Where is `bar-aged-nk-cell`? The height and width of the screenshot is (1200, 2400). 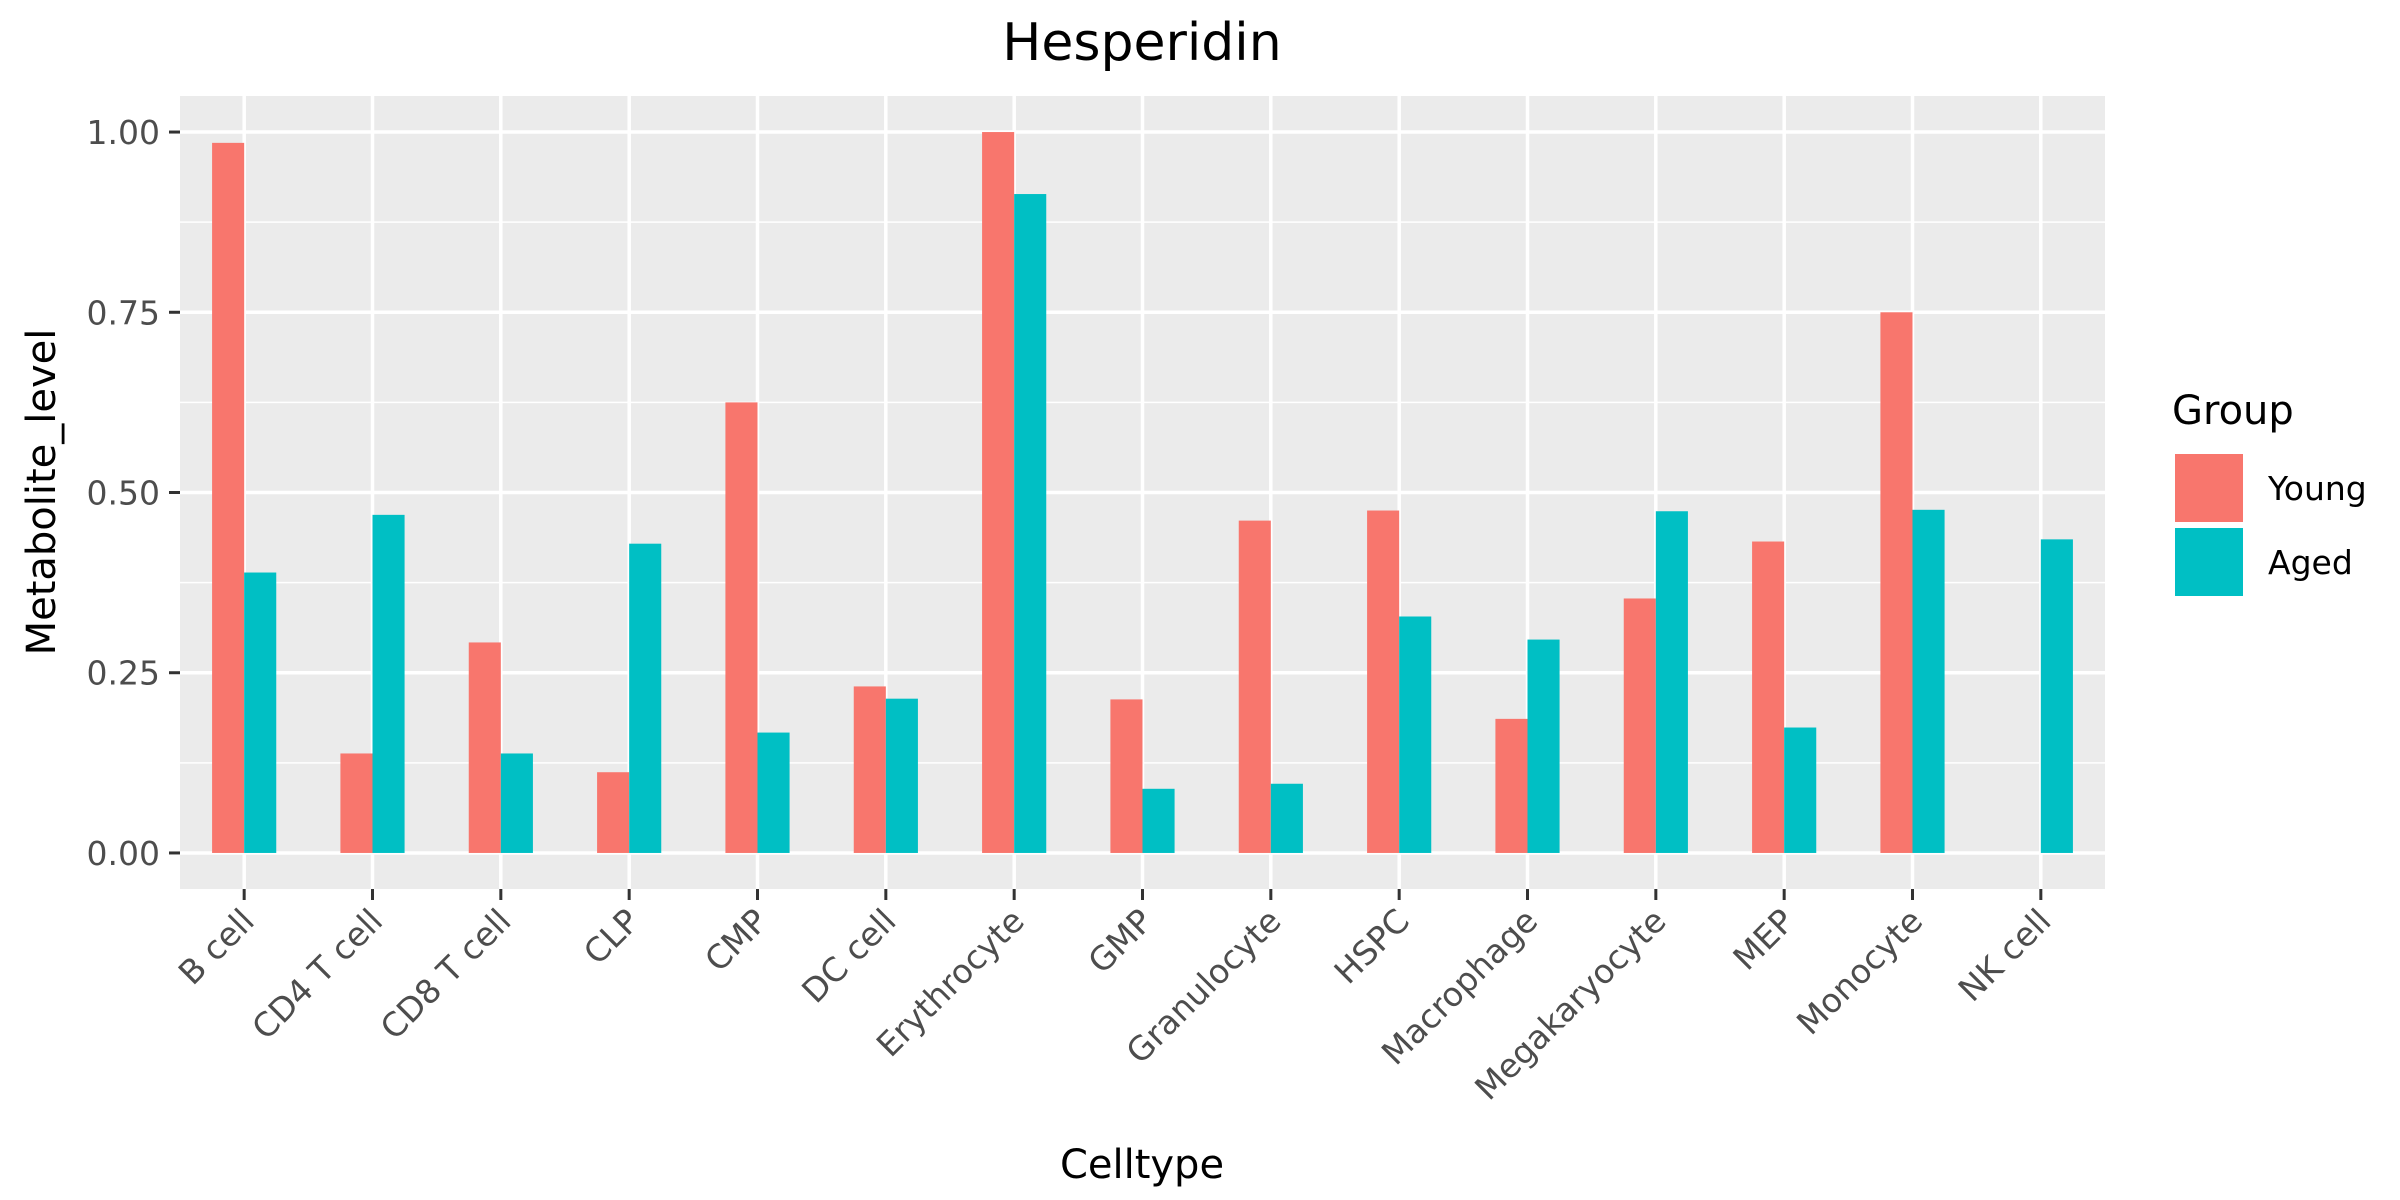
bar-aged-nk-cell is located at coordinates (2056, 696).